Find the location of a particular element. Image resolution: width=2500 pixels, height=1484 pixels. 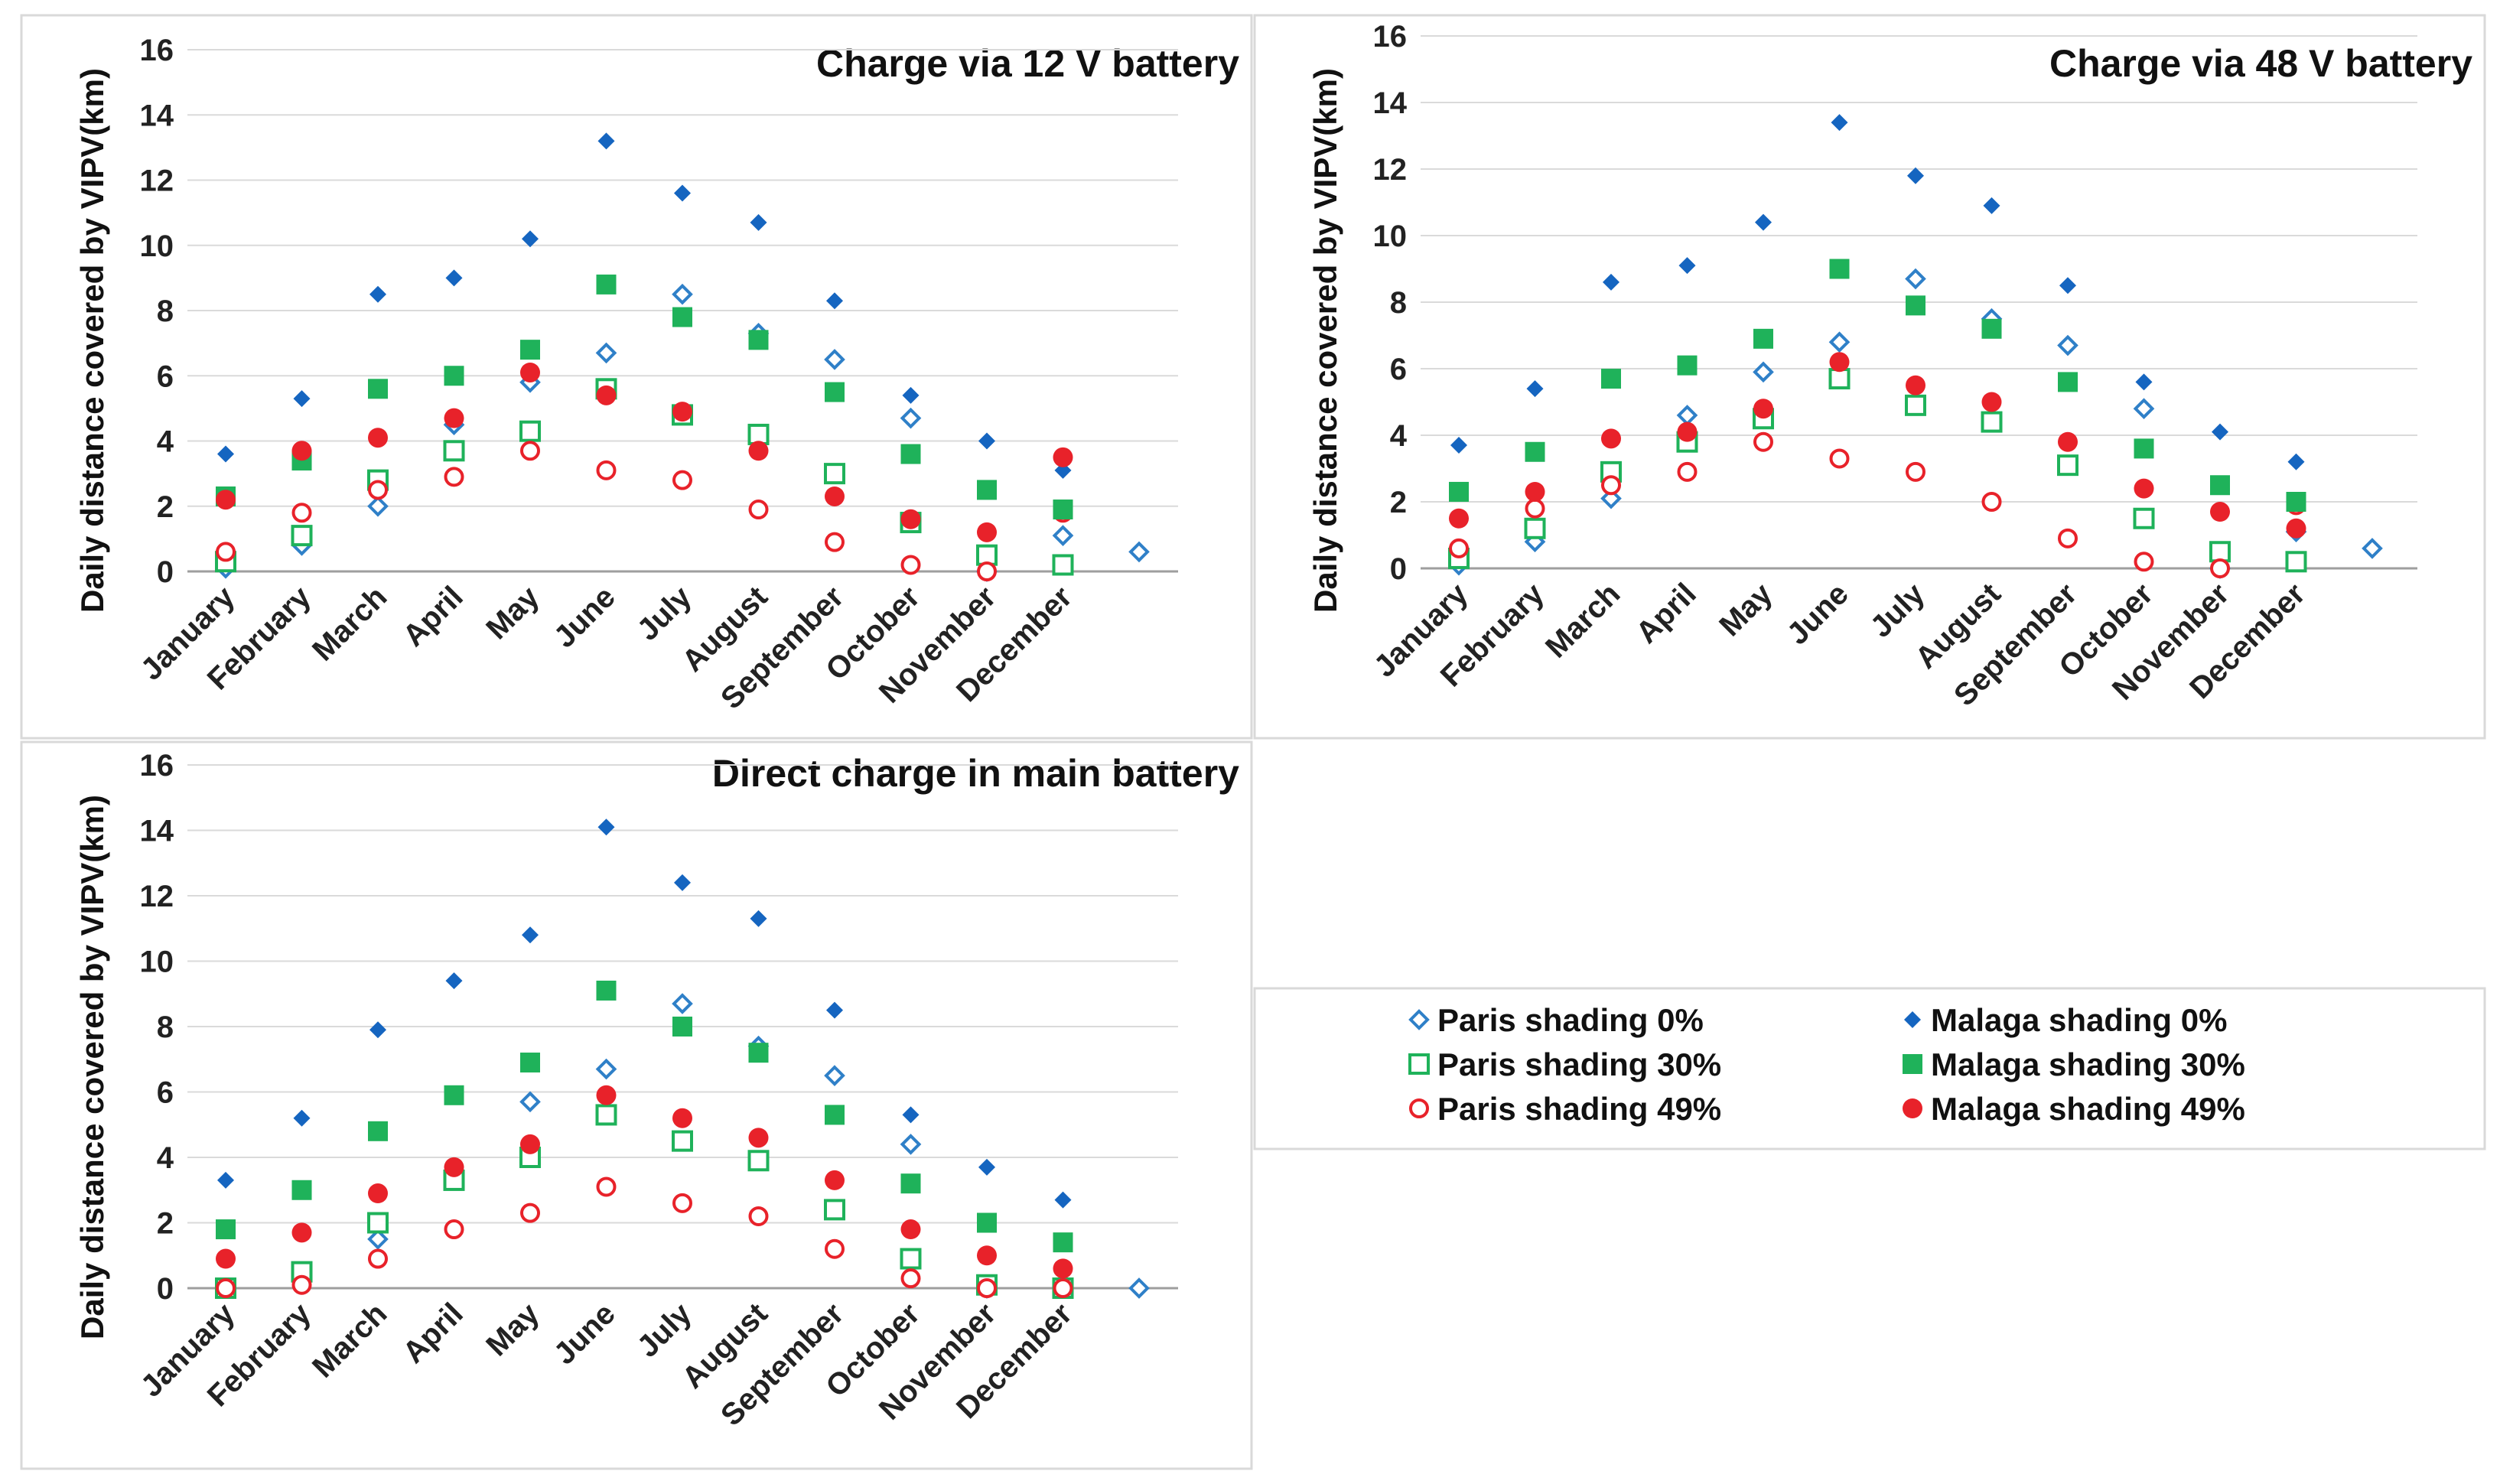

y-axis-label-48v: Daily distance covered by VIPV(km) is located at coordinates (1325, 340).